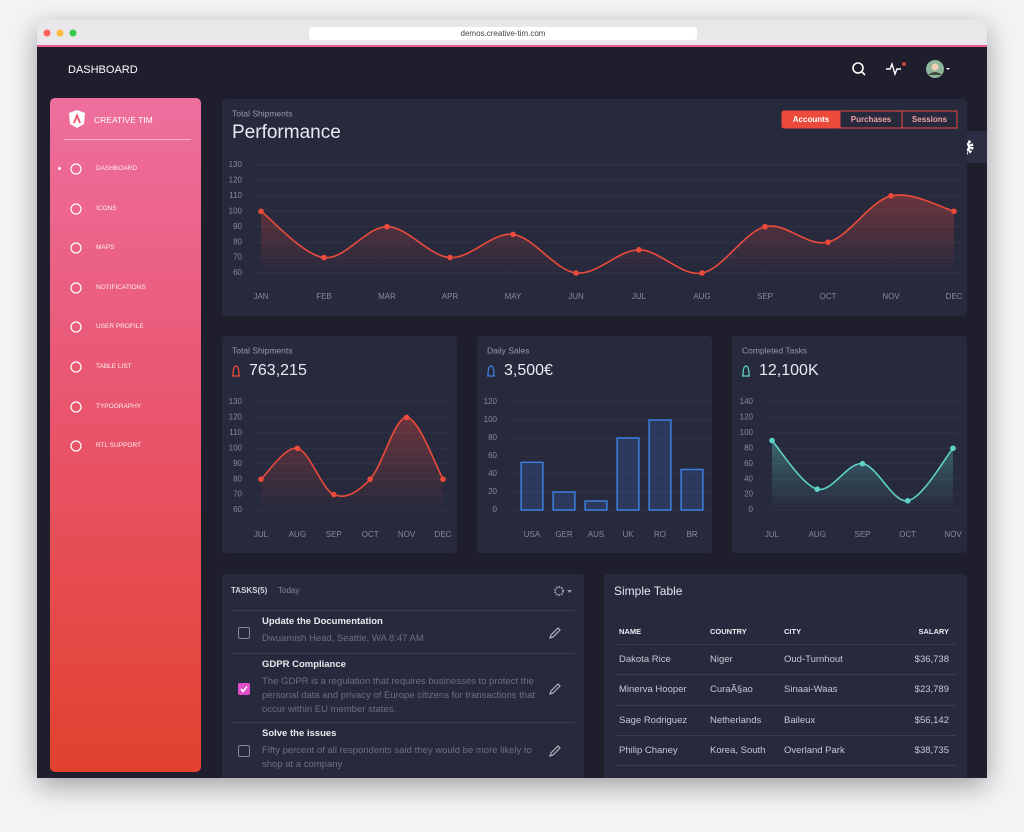 This screenshot has width=1024, height=832. Describe the element at coordinates (691, 534) in the screenshot. I see `x-tick-label: BR` at that location.